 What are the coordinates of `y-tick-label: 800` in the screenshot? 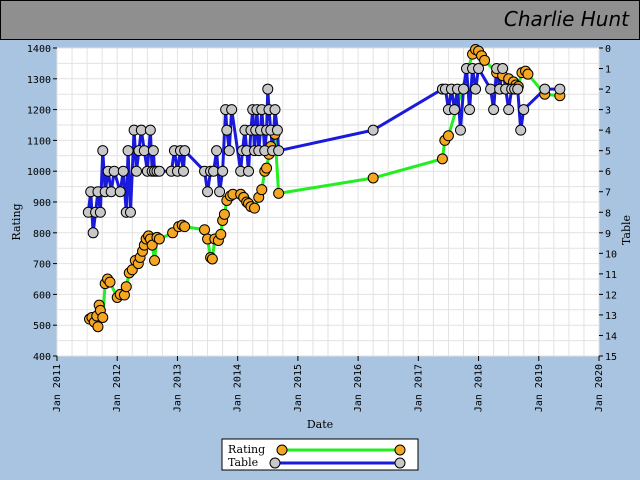 It's located at (42, 234).